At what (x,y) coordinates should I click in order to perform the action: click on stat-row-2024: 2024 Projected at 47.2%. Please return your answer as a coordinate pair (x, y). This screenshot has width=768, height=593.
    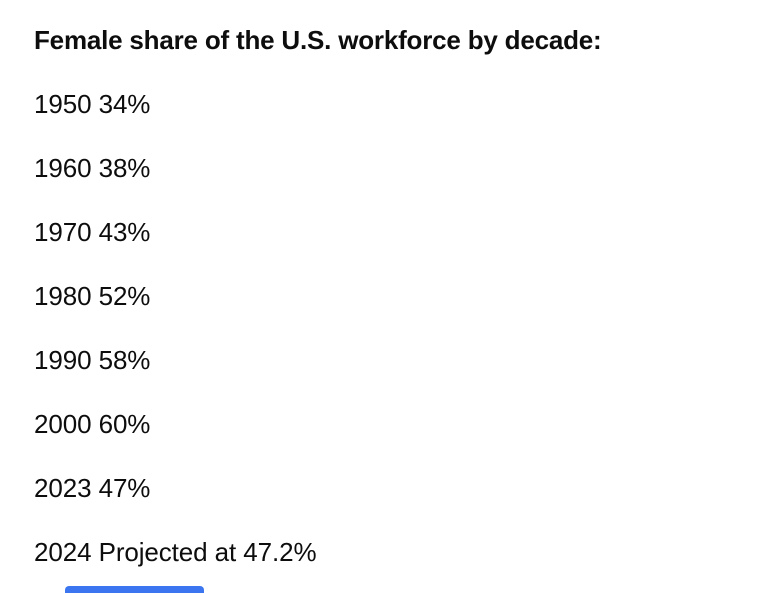
    Looking at the image, I should click on (391, 552).